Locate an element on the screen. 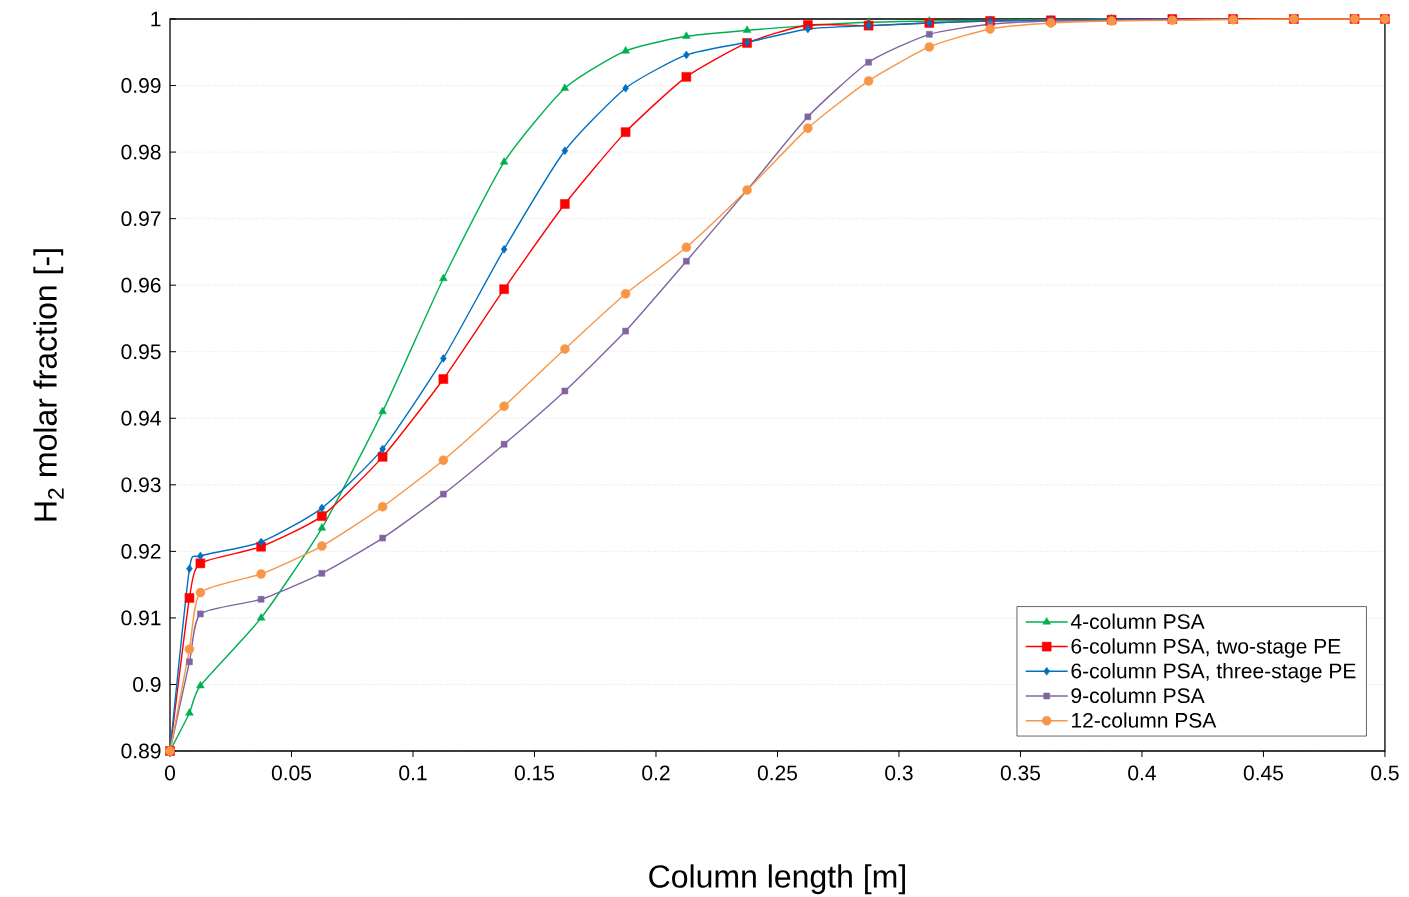  x-tick-label: 0 is located at coordinates (170, 773).